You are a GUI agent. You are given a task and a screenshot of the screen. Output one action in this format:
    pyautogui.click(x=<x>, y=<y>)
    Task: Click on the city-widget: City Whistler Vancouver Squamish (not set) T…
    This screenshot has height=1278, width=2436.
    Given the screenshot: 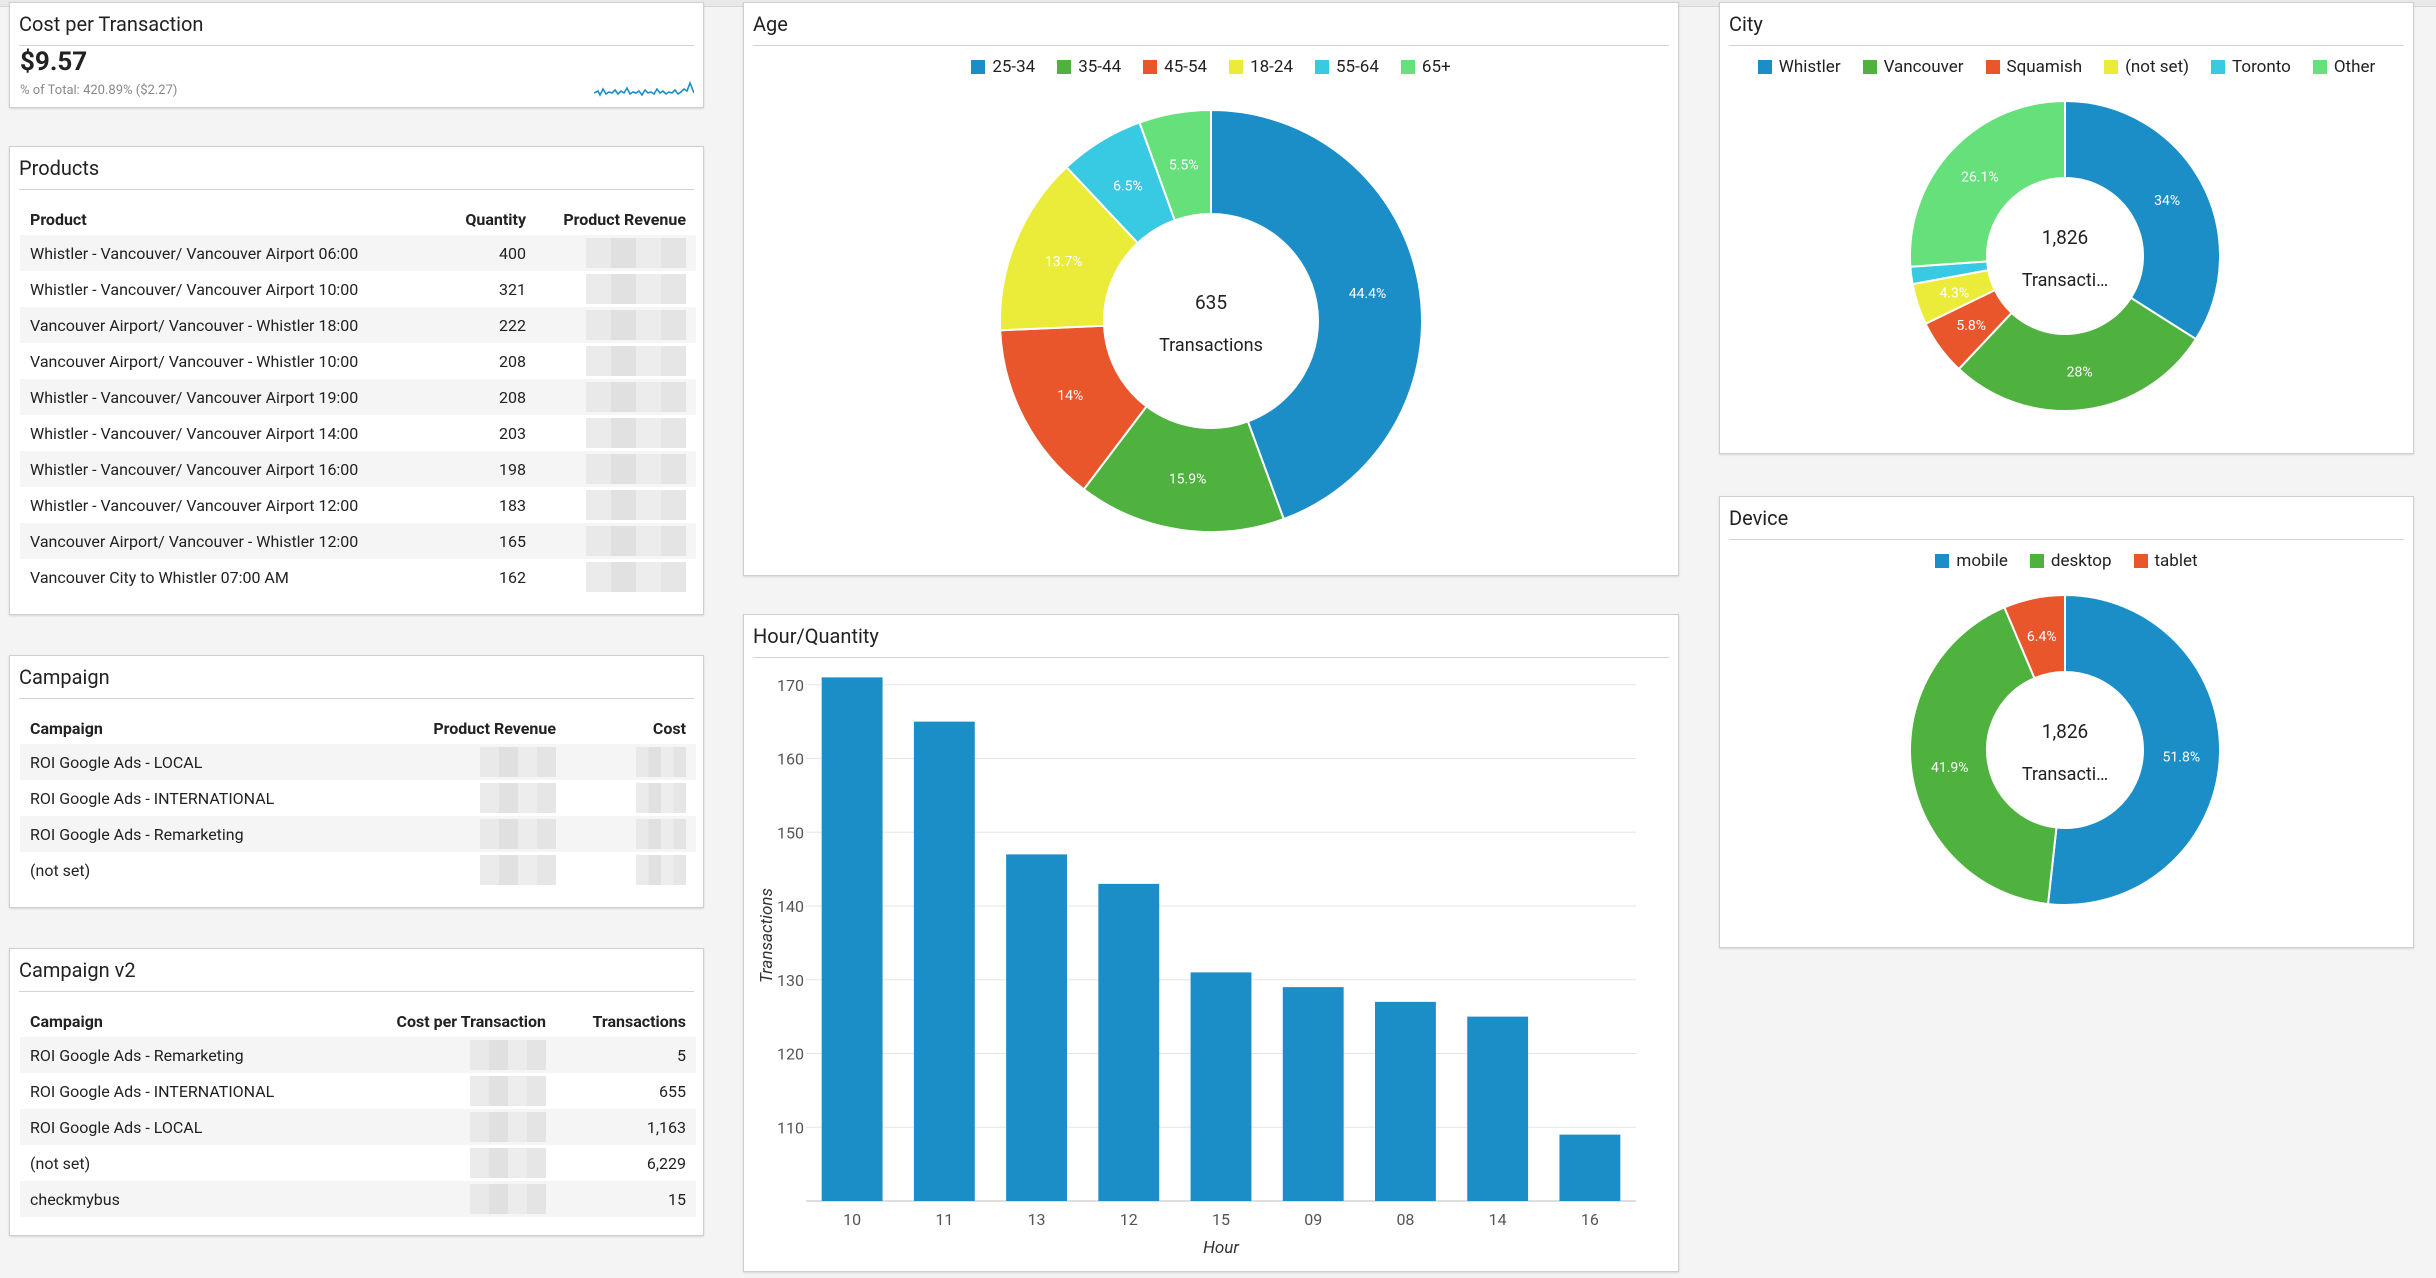 What is the action you would take?
    pyautogui.click(x=2066, y=228)
    